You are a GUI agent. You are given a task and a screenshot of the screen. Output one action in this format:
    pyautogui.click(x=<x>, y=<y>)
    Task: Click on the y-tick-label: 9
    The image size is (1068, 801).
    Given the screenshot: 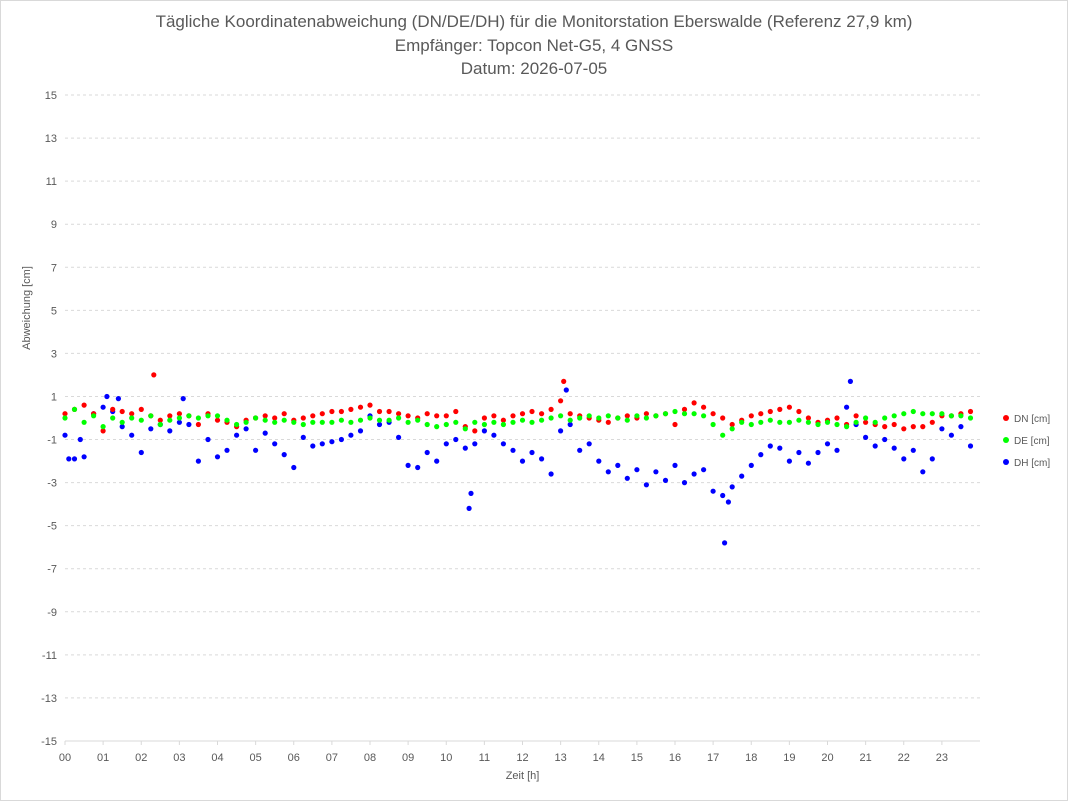 What is the action you would take?
    pyautogui.click(x=54, y=225)
    